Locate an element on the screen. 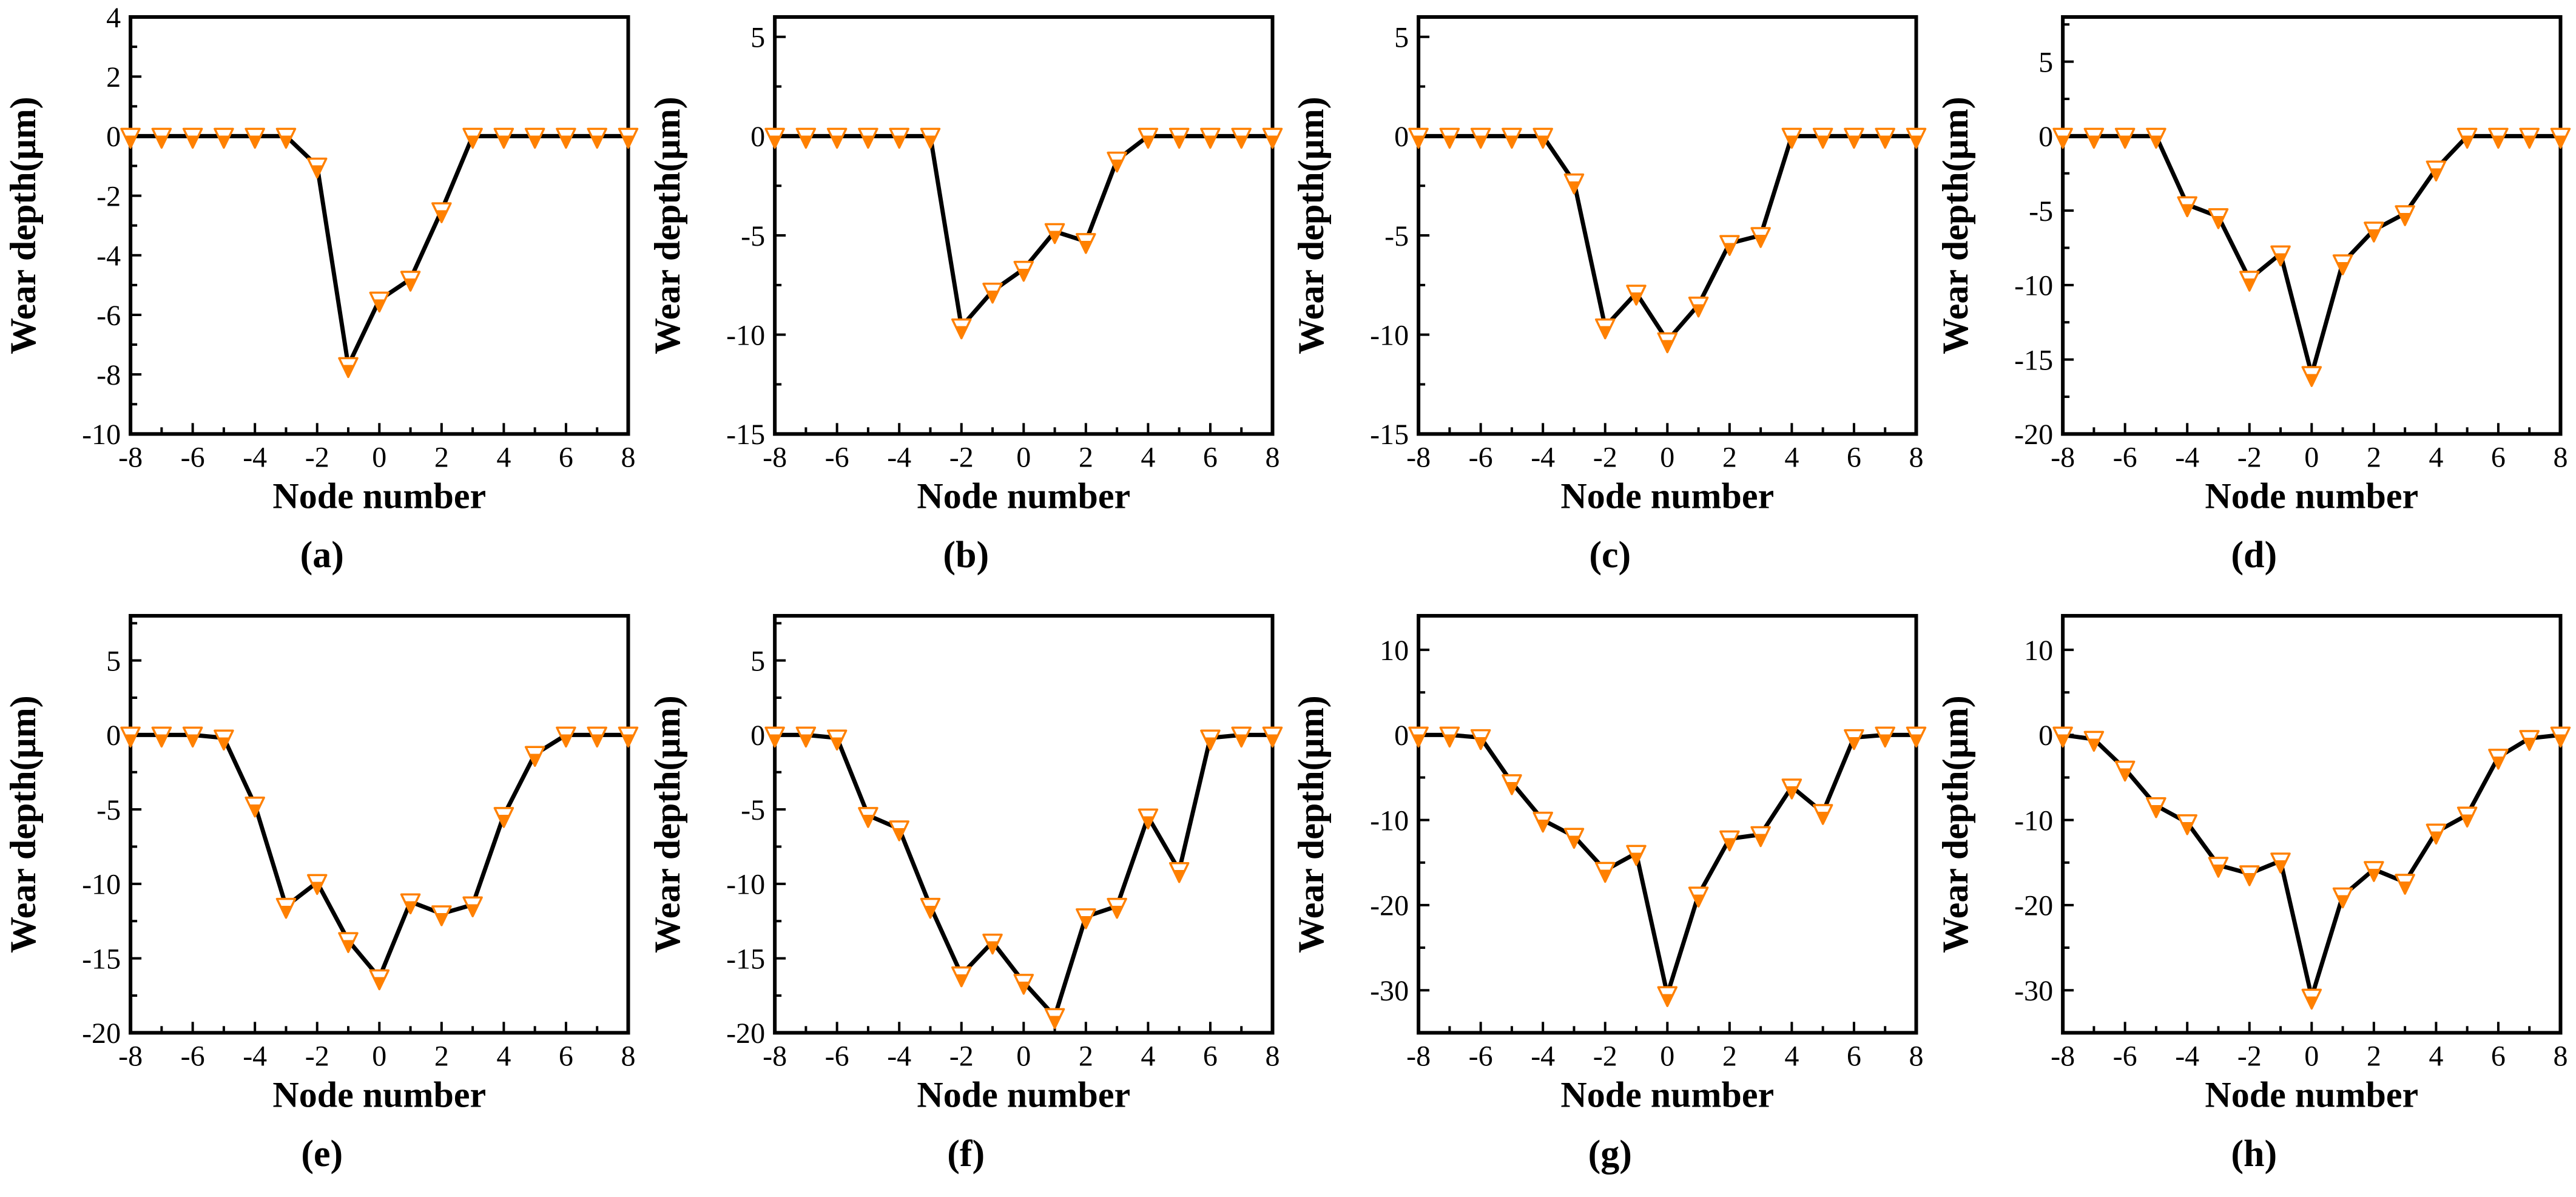  x-tick-label: 6 is located at coordinates (1209, 457).